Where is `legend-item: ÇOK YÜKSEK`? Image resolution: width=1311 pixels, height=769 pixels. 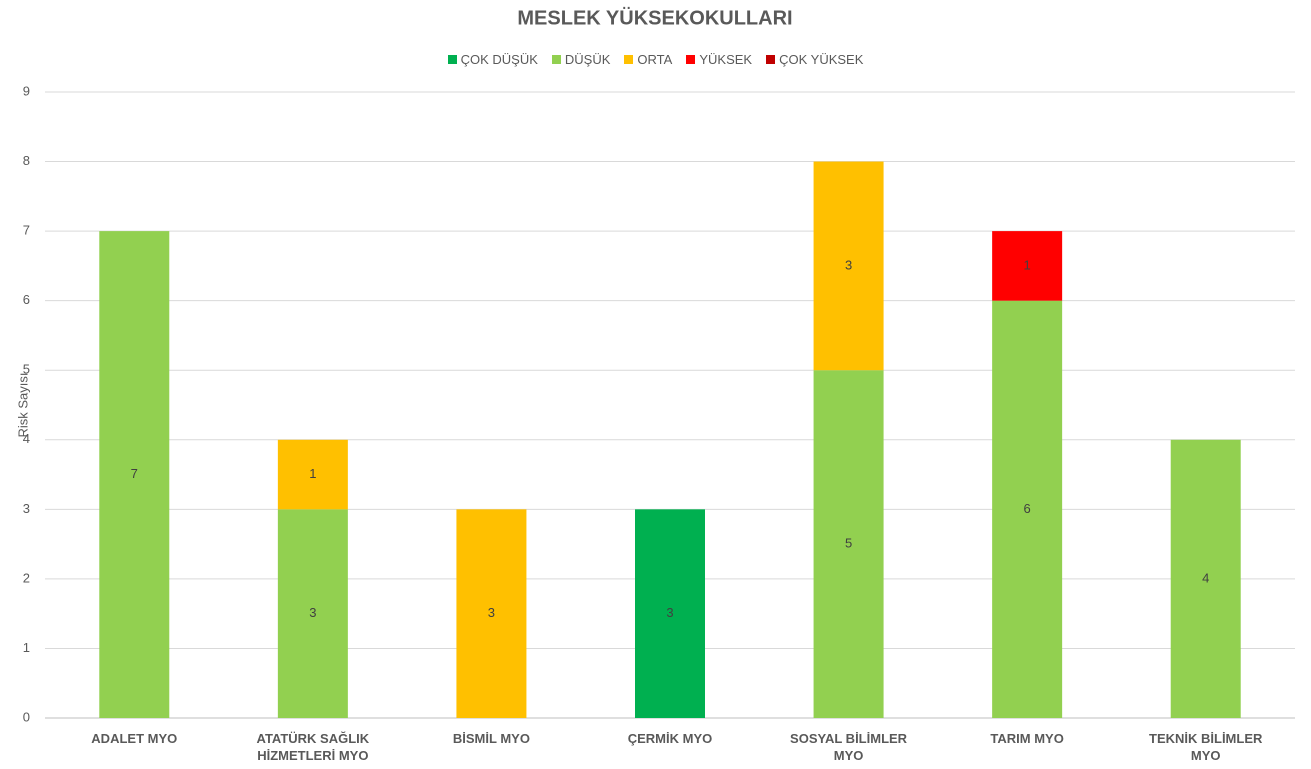
legend-item: ÇOK YÜKSEK is located at coordinates (814, 59).